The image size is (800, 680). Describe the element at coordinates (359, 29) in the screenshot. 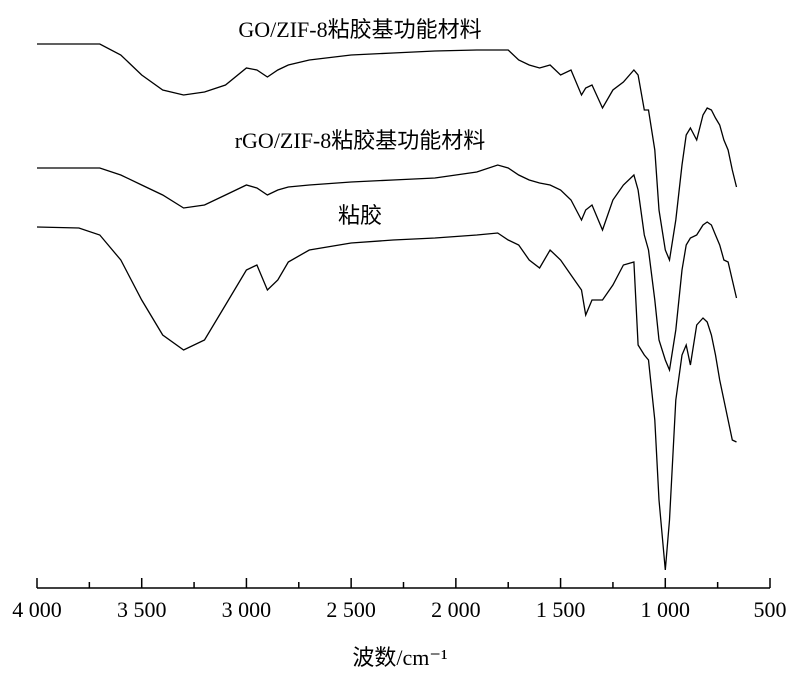

I see `series-label: GO/ZIF-8粘胶基功能材料` at that location.